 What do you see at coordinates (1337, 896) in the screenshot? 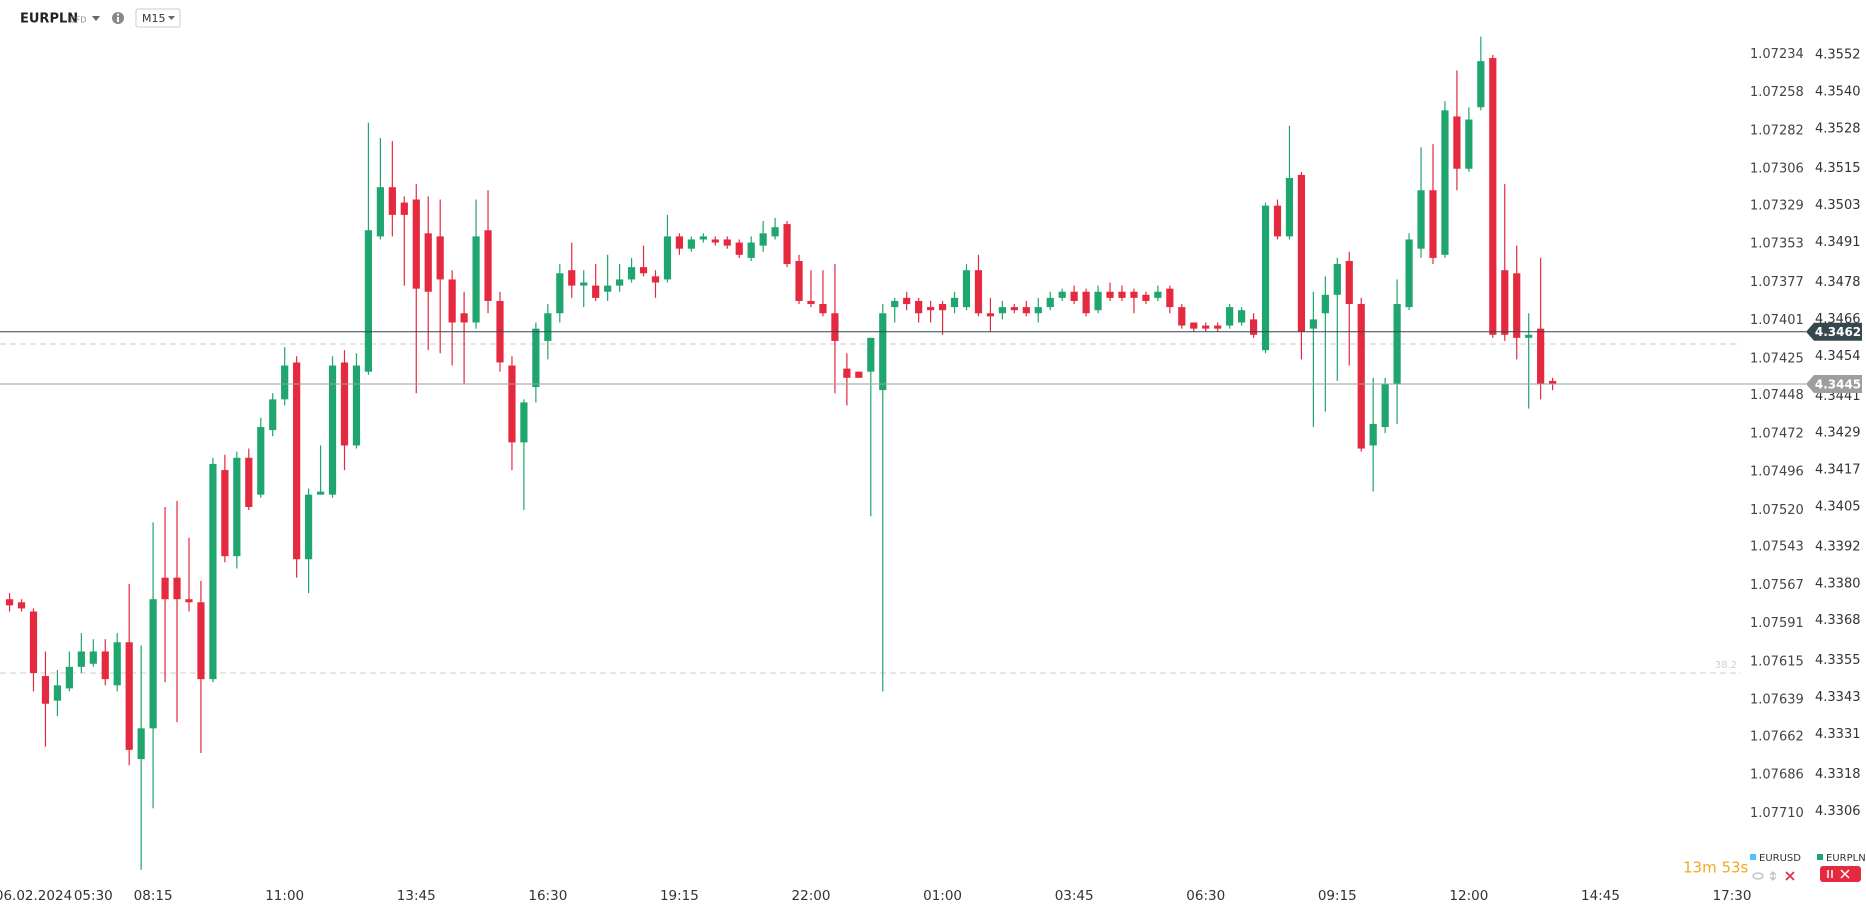
I see `x-tick-label: 09:15` at bounding box center [1337, 896].